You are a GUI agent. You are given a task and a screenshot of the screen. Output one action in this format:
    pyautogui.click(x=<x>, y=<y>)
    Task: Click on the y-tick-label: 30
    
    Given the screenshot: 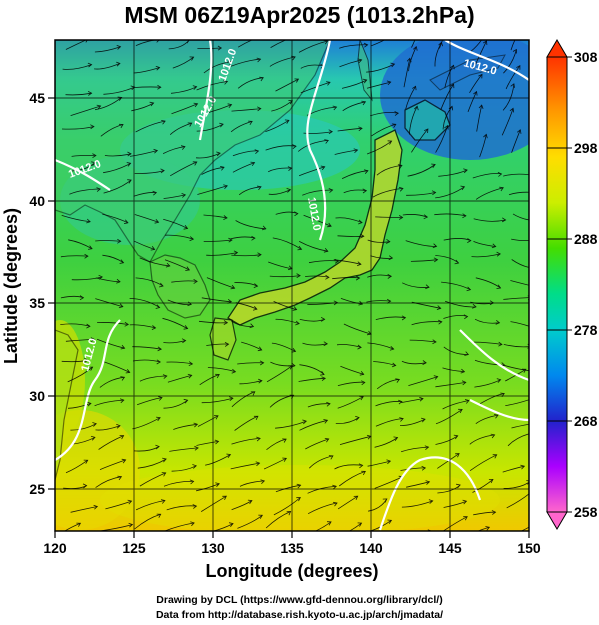 What is the action you would take?
    pyautogui.click(x=37, y=396)
    